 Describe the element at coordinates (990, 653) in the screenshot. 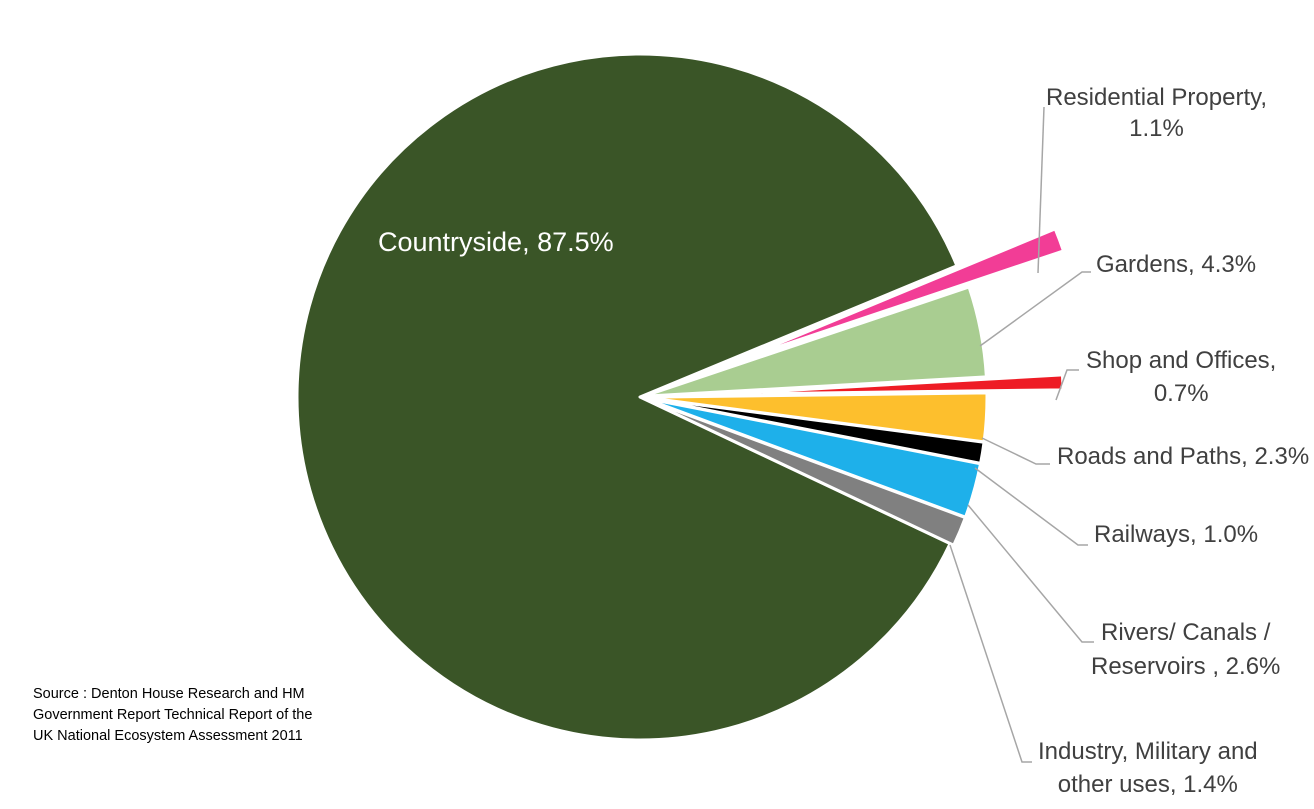

I see `leader-line-industry-military-and-other-uses` at that location.